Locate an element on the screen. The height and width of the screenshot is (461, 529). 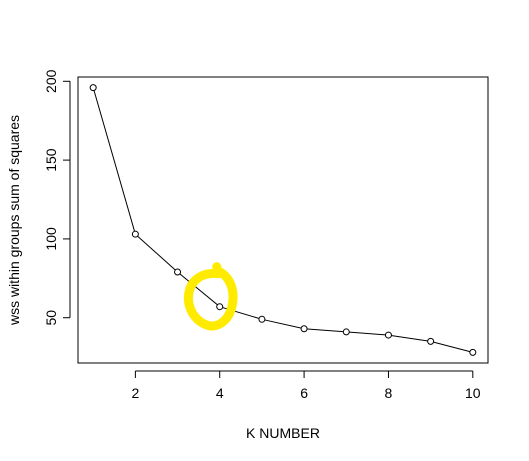
y-axis: 50 100 150 200 is located at coordinates (57, 197).